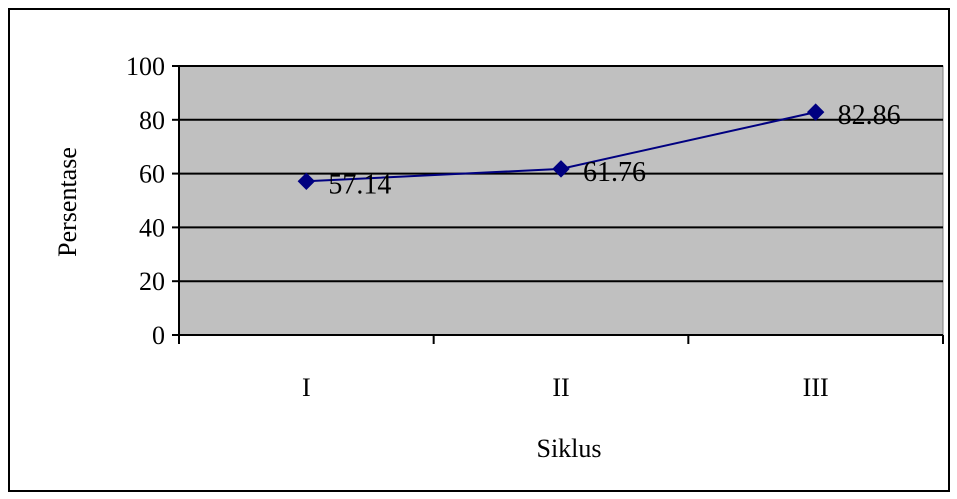 The width and height of the screenshot is (957, 499). What do you see at coordinates (67, 202) in the screenshot?
I see `y-axis-title: Persentase` at bounding box center [67, 202].